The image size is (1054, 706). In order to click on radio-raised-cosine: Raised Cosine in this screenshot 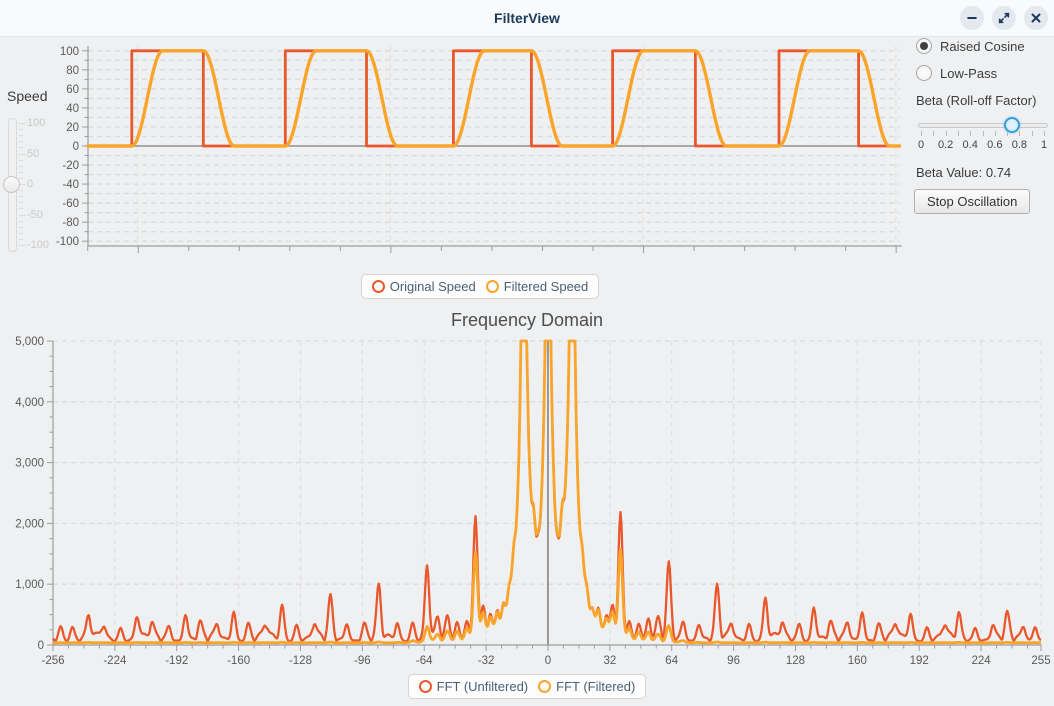, I will do `click(970, 46)`.